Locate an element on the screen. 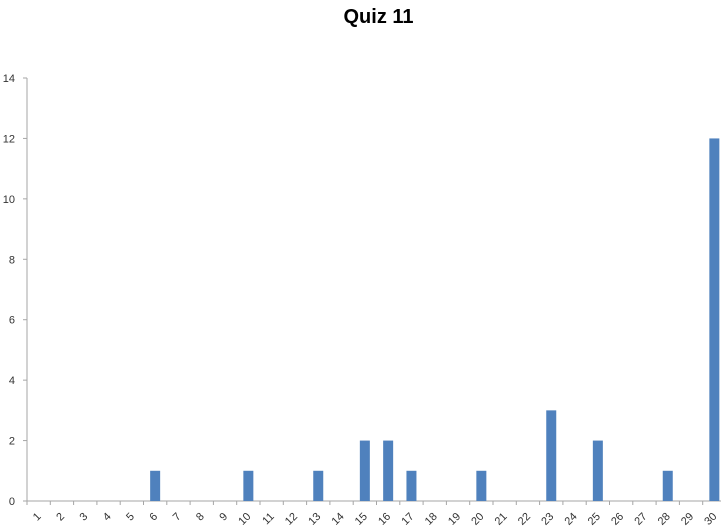 This screenshot has width=721, height=528. y-tick-label: 14 is located at coordinates (9, 79).